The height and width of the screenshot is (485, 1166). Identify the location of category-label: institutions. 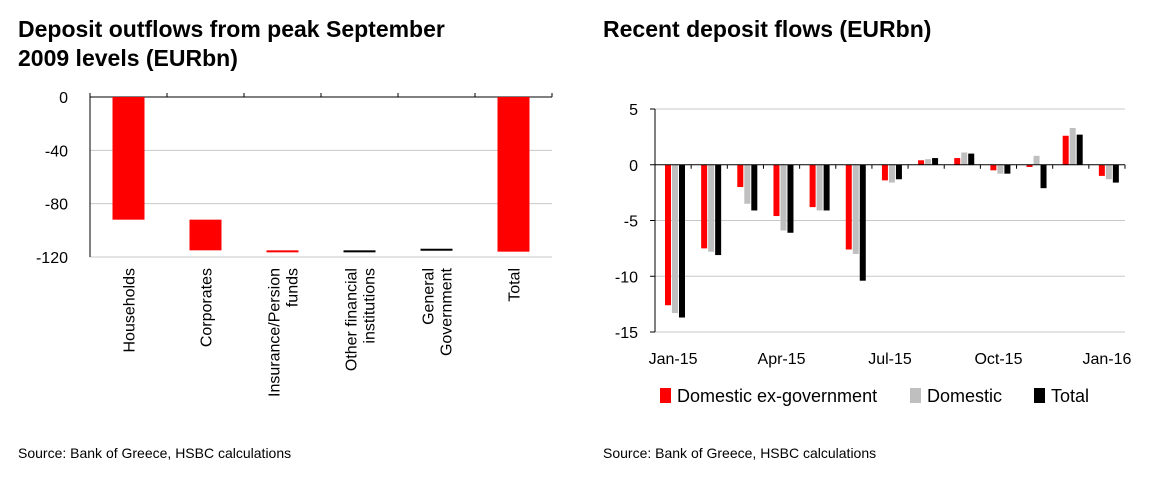
(370, 306).